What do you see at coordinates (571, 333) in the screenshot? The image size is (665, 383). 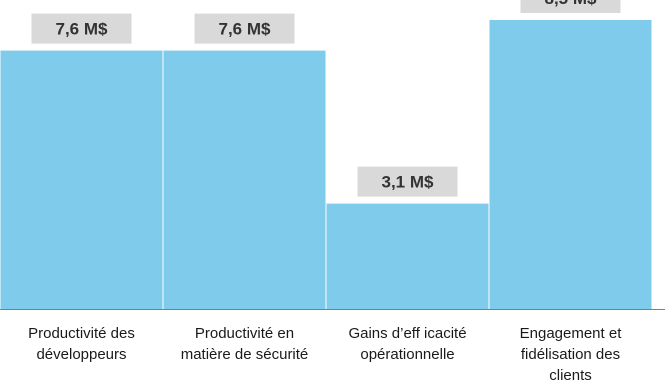 I see `category-label-line: Engagement et` at bounding box center [571, 333].